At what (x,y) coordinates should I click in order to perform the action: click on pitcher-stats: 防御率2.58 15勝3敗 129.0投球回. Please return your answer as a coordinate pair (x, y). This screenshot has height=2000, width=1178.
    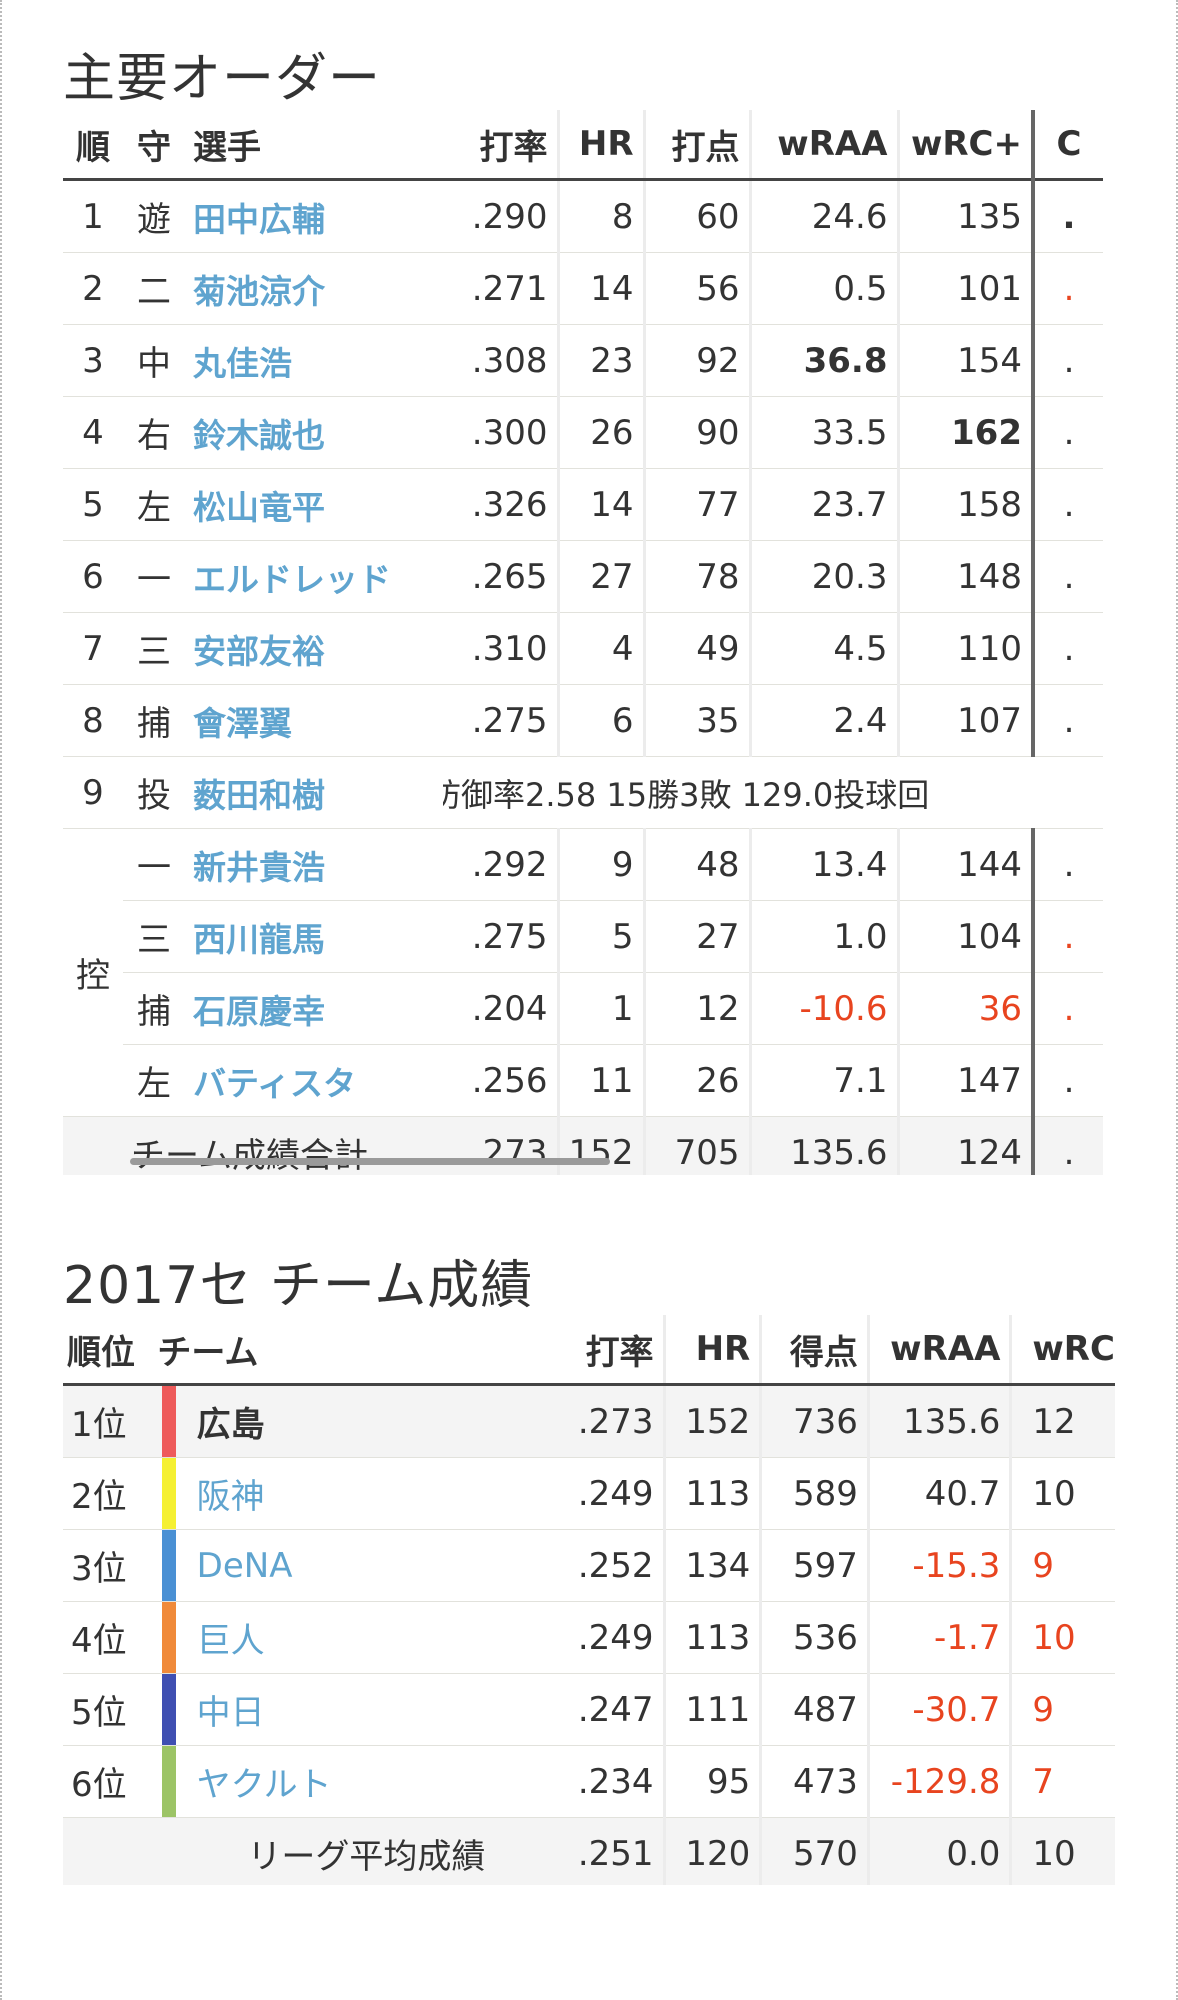
    Looking at the image, I should click on (773, 792).